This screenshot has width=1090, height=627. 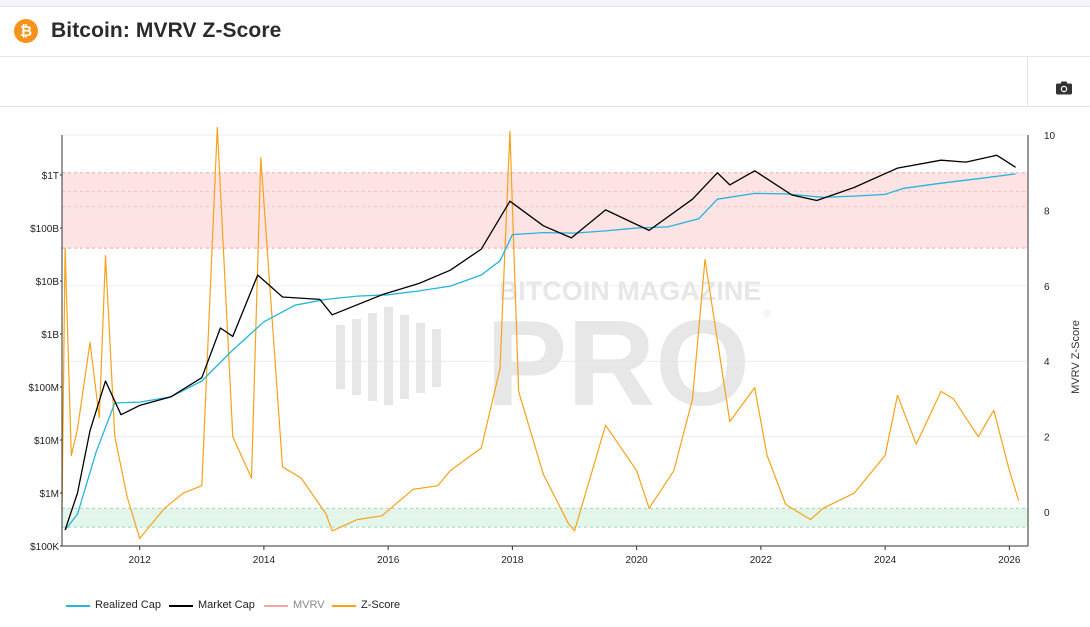 What do you see at coordinates (1047, 513) in the screenshot?
I see `right-tick-label: 0` at bounding box center [1047, 513].